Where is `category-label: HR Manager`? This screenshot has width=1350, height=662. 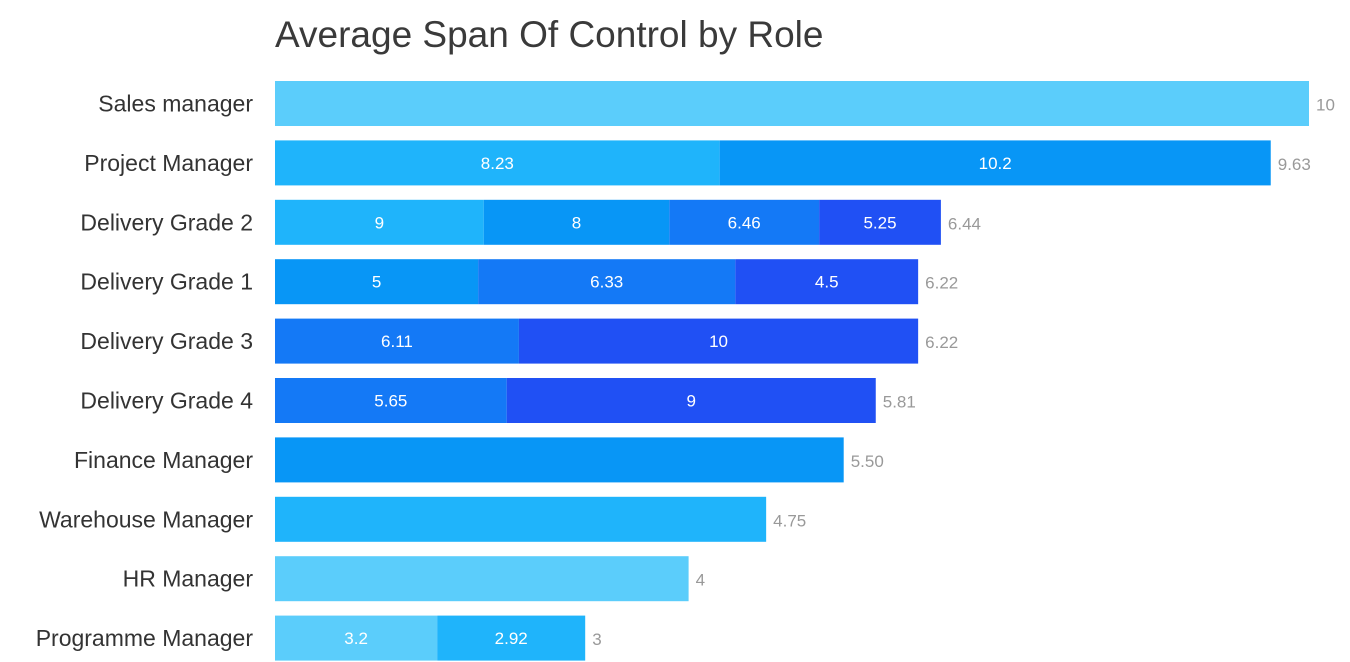
category-label: HR Manager is located at coordinates (188, 579).